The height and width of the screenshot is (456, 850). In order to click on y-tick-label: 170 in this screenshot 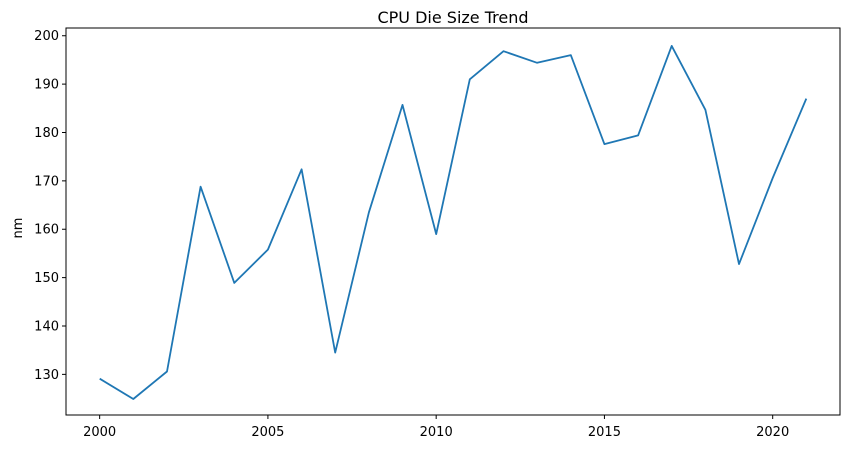, I will do `click(46, 181)`.